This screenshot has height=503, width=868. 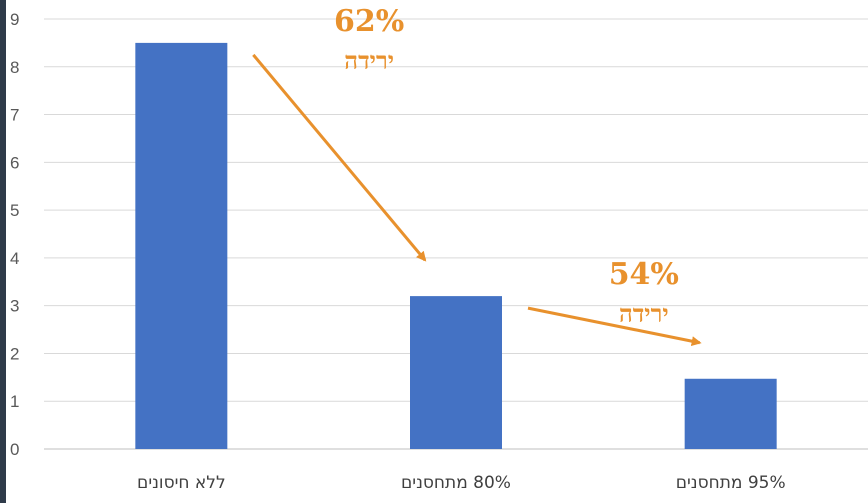 I want to click on annotation-percent: 62%, so click(x=369, y=21).